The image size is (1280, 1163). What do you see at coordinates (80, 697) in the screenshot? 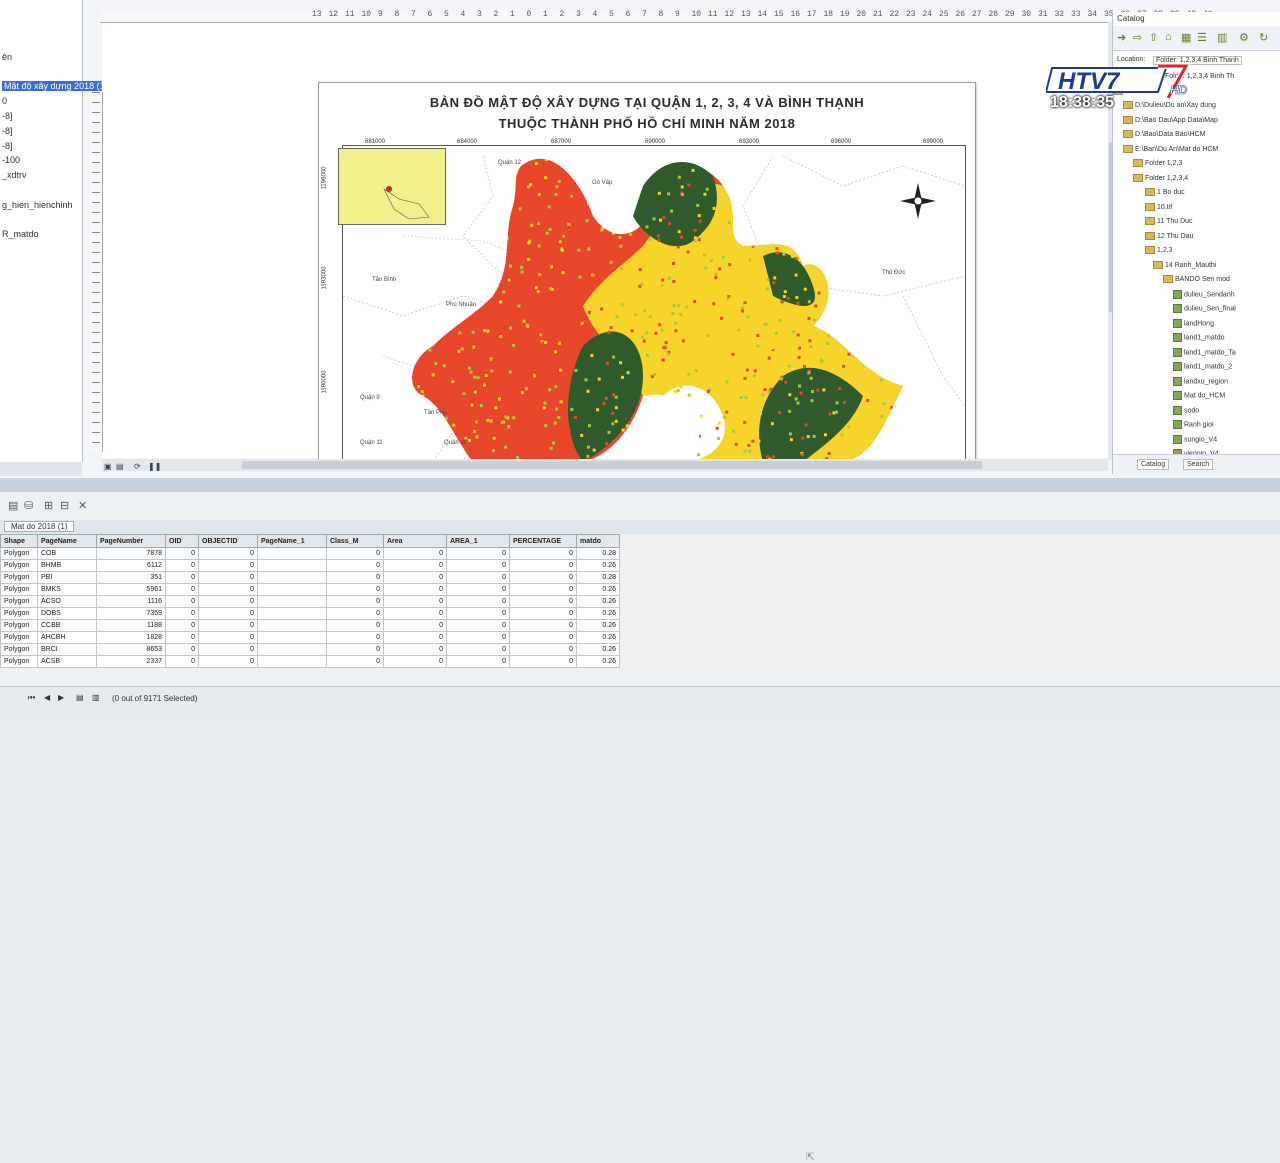
I see `show-all-records-icon: ▤` at bounding box center [80, 697].